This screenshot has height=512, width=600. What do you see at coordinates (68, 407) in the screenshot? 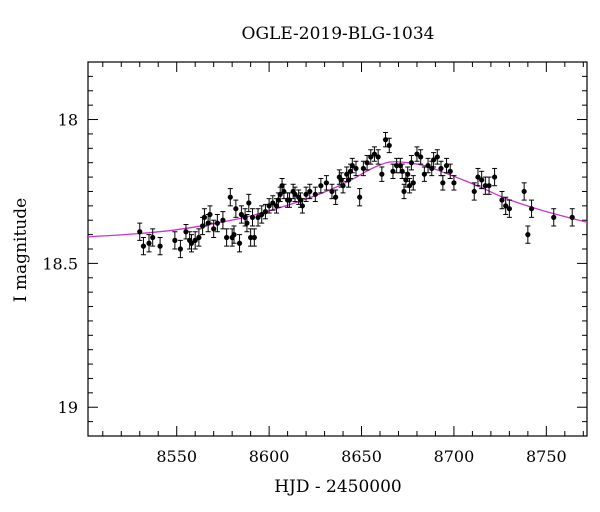
I see `y-tick-label: 19` at bounding box center [68, 407].